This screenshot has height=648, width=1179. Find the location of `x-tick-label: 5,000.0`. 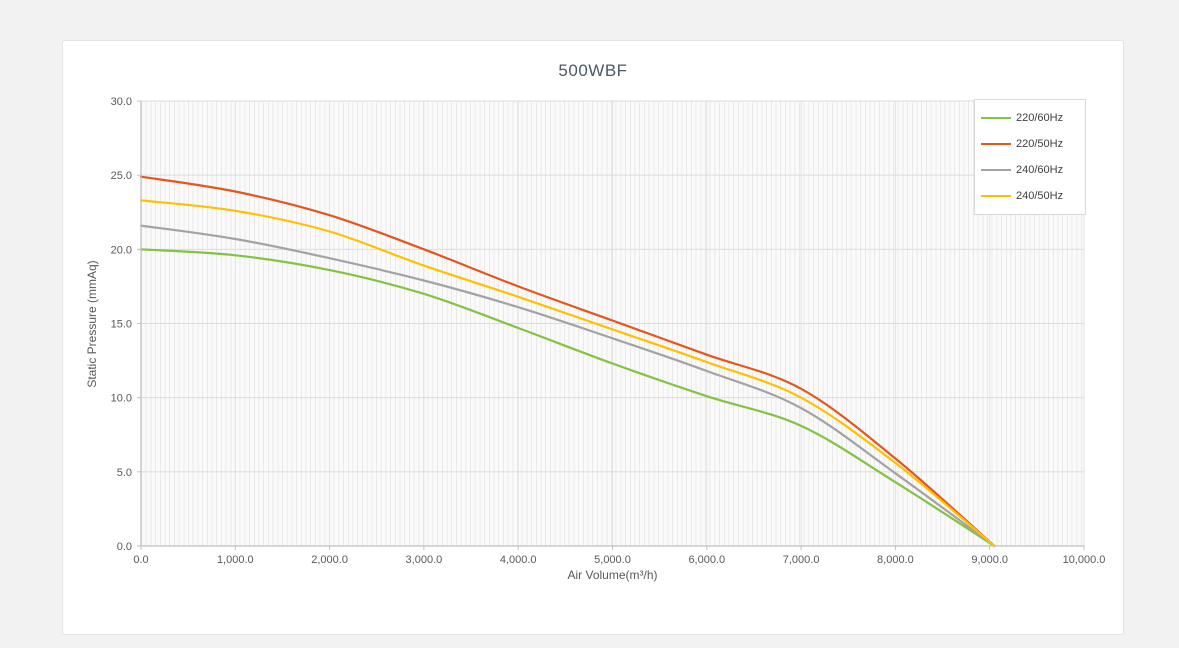

x-tick-label: 5,000.0 is located at coordinates (612, 560).